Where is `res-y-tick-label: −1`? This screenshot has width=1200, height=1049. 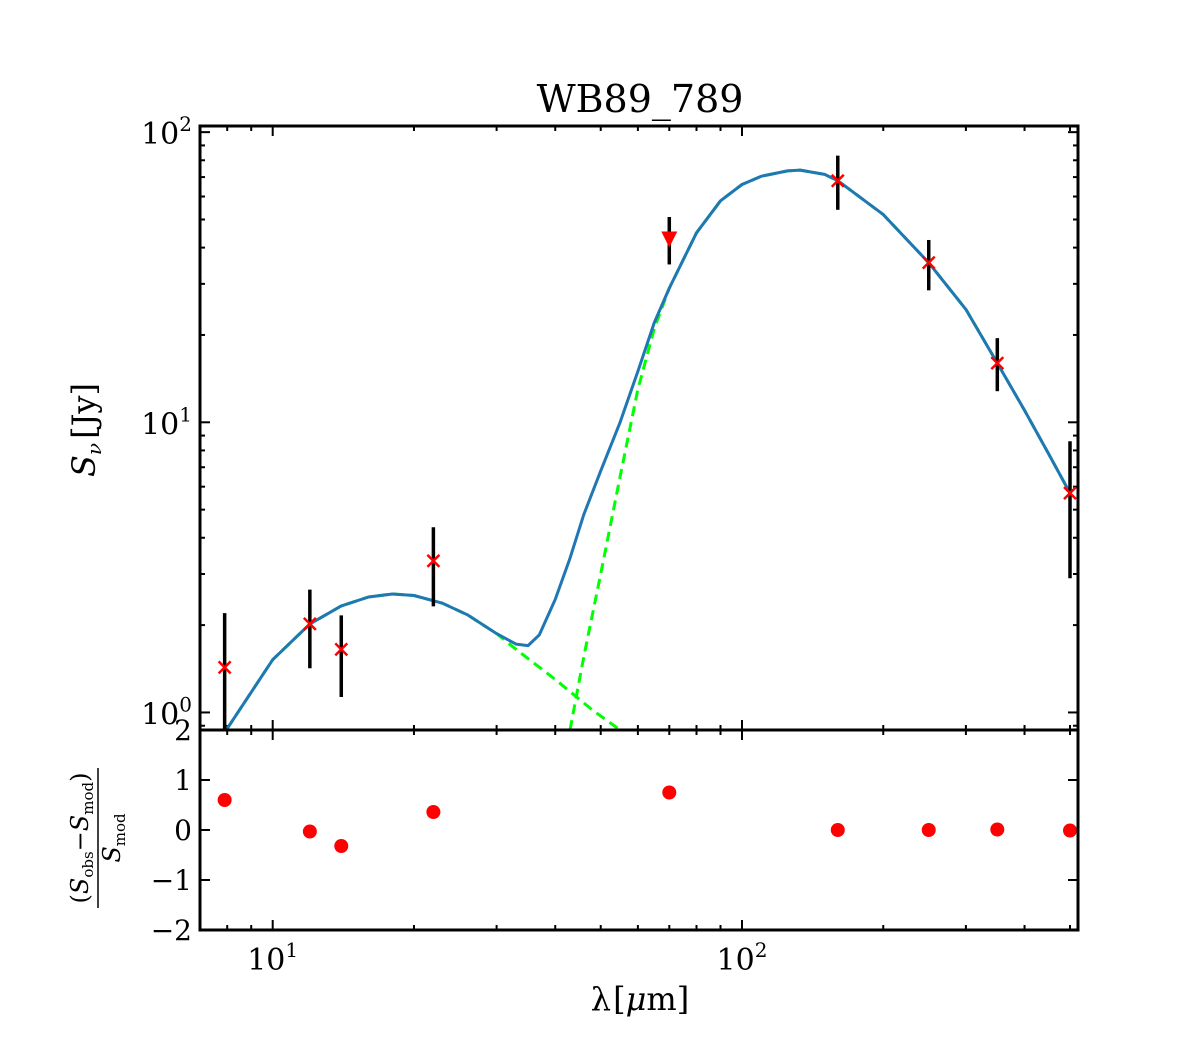 res-y-tick-label: −1 is located at coordinates (171, 880).